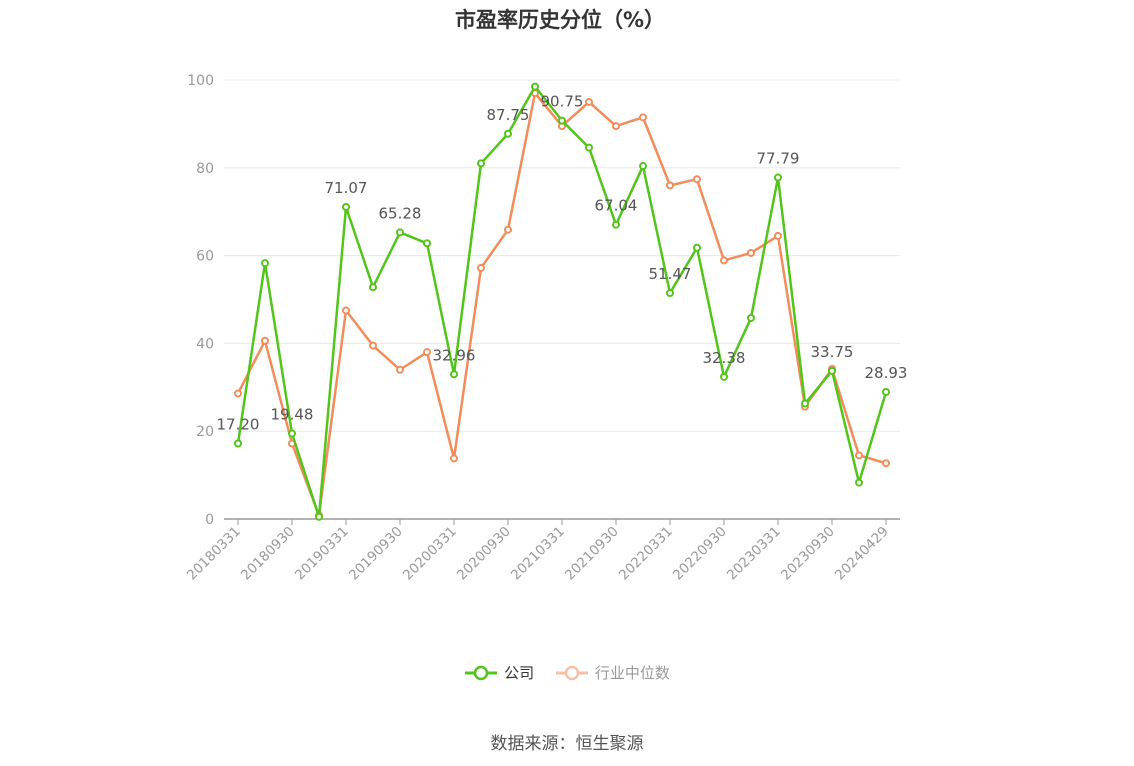  What do you see at coordinates (562, 102) in the screenshot?
I see `data-label: 90.75` at bounding box center [562, 102].